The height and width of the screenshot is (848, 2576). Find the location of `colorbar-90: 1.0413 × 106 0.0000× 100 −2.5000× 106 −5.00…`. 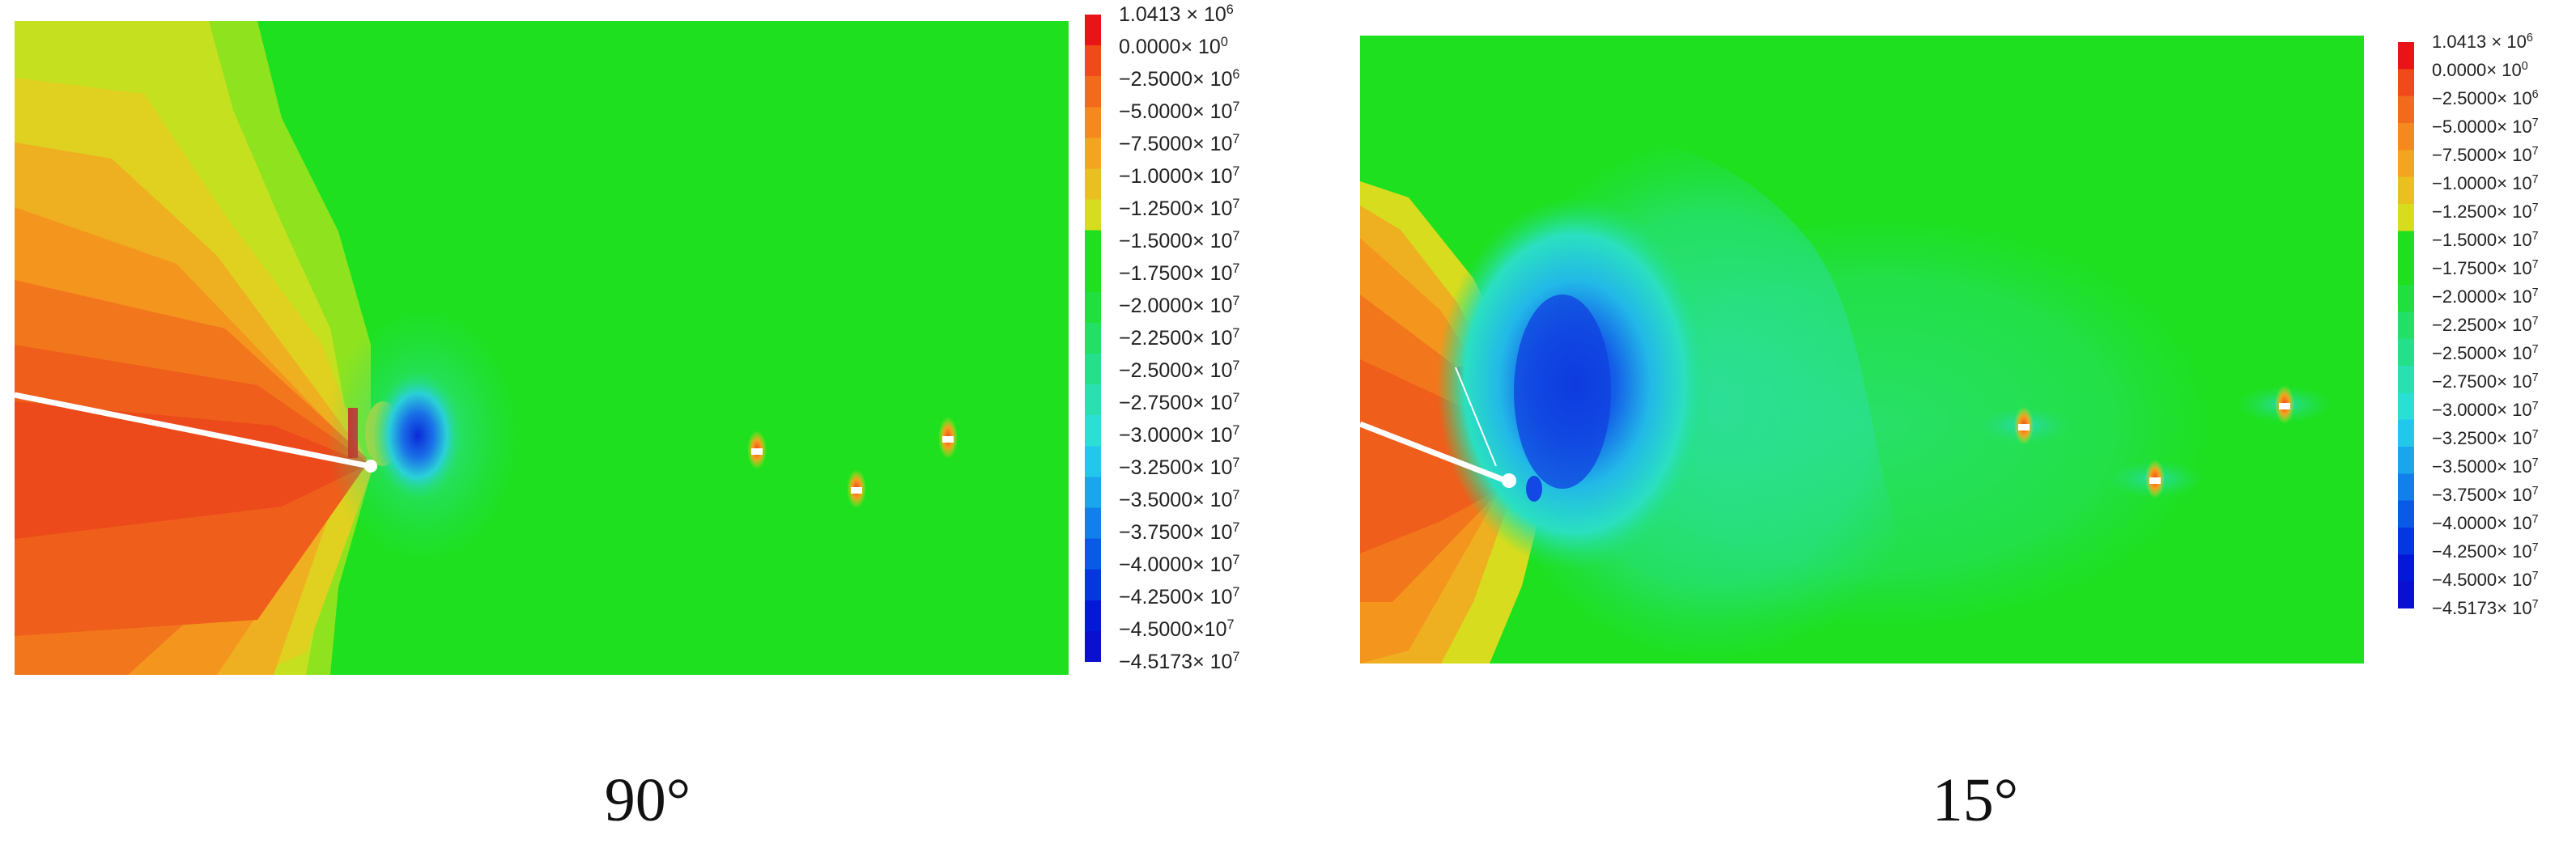

colorbar-90: 1.0413 × 106 0.0000× 100 −2.5000× 106 −5.00… is located at coordinates (1191, 337).